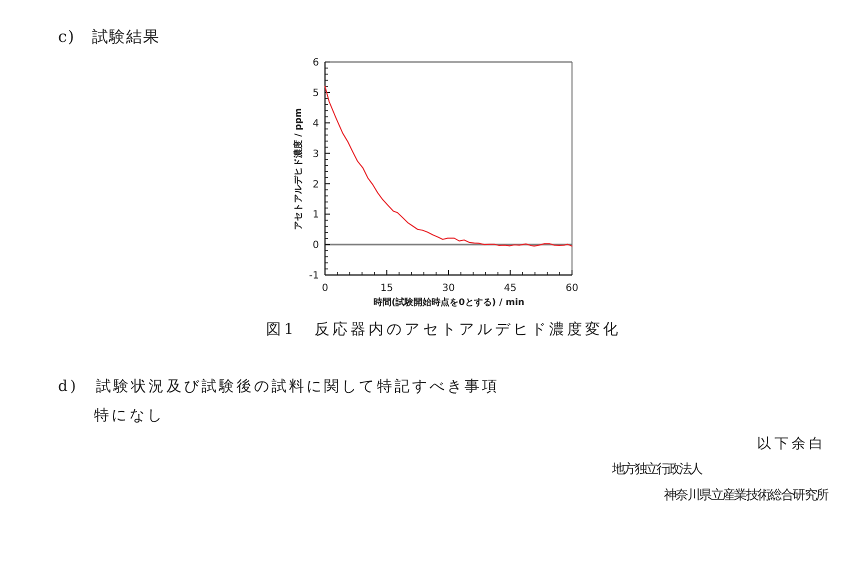 The image size is (865, 581). What do you see at coordinates (315, 154) in the screenshot?
I see `y-tick-label: 3` at bounding box center [315, 154].